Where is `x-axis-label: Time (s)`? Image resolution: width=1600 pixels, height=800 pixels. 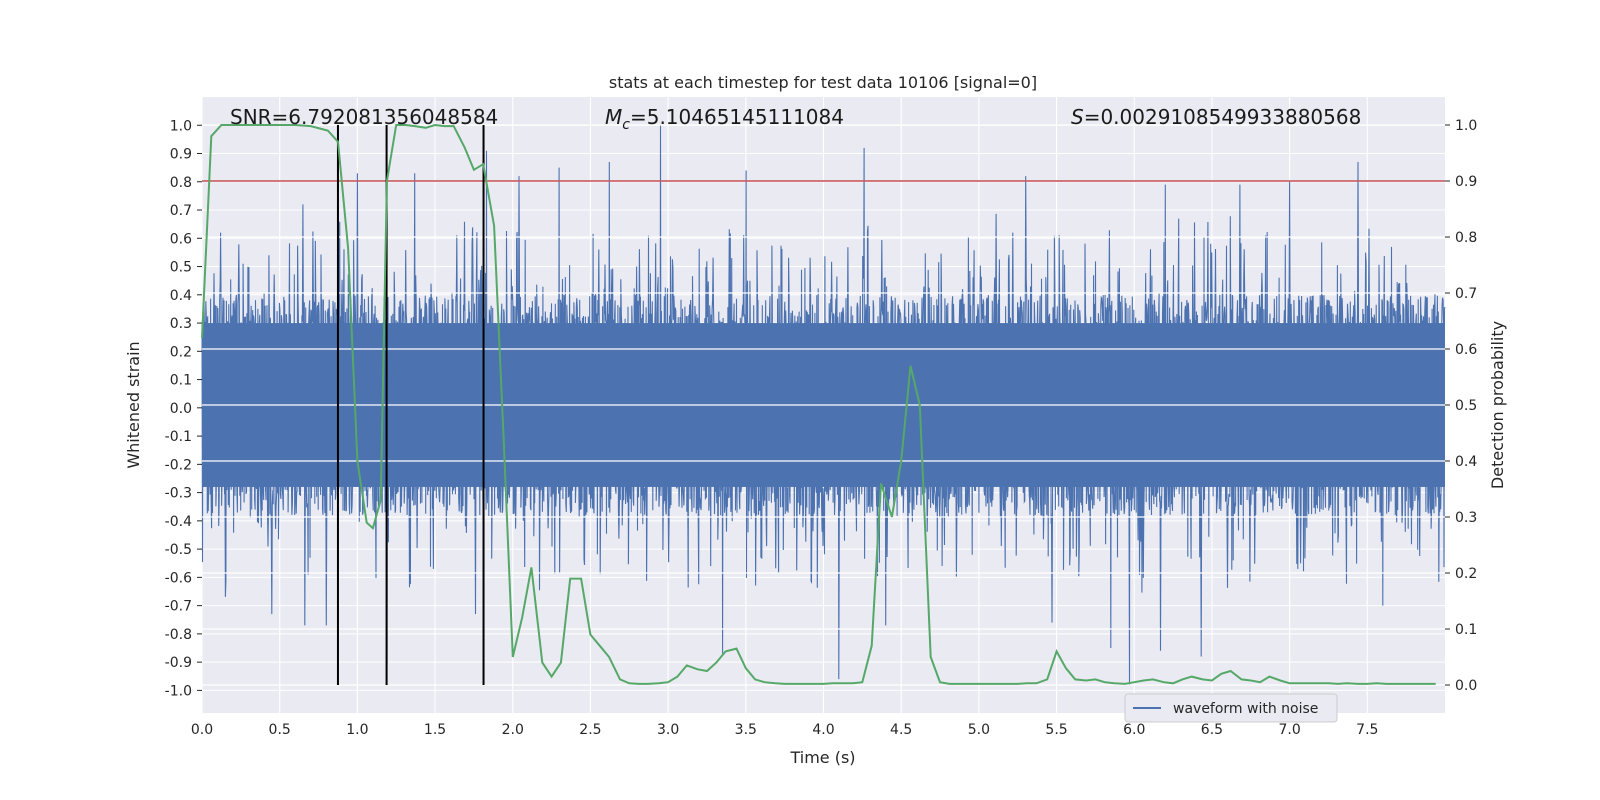
x-axis-label: Time (s) is located at coordinates (822, 757).